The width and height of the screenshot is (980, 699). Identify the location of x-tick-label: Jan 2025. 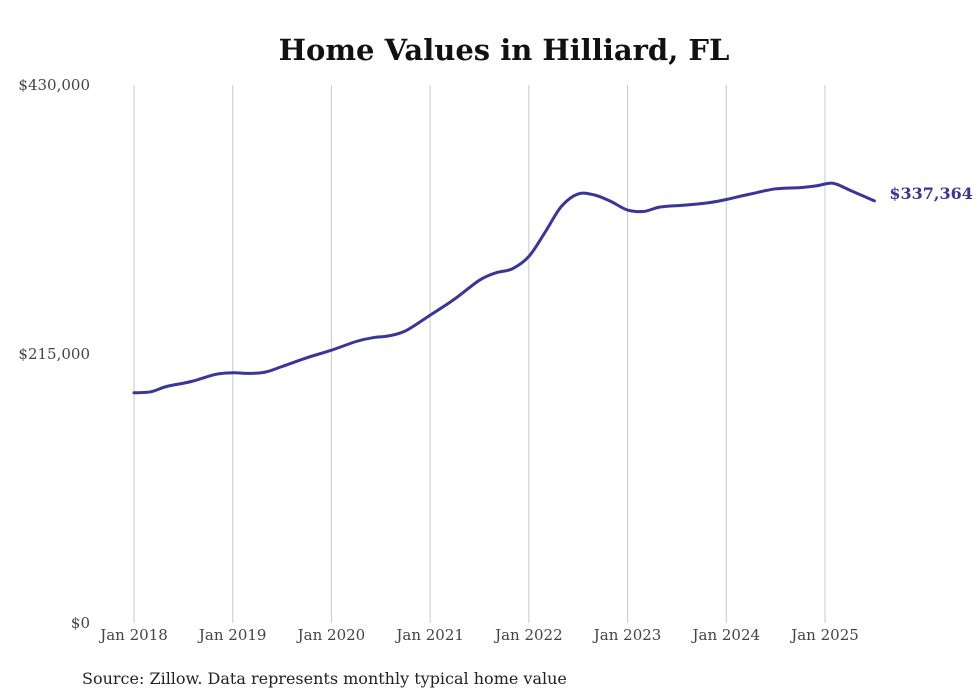
(824, 635).